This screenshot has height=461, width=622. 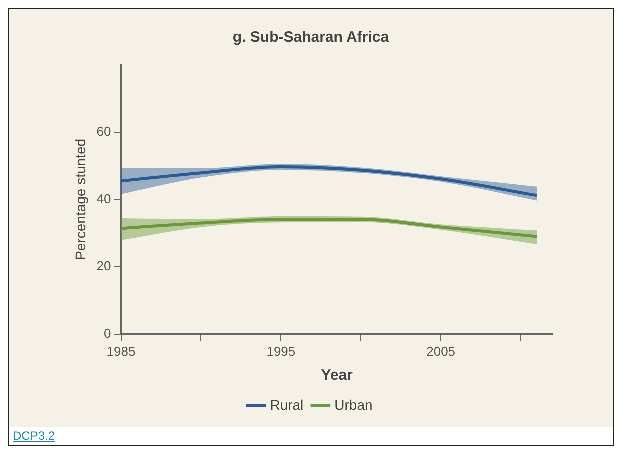 I want to click on y-tick-label: 20, so click(x=104, y=266).